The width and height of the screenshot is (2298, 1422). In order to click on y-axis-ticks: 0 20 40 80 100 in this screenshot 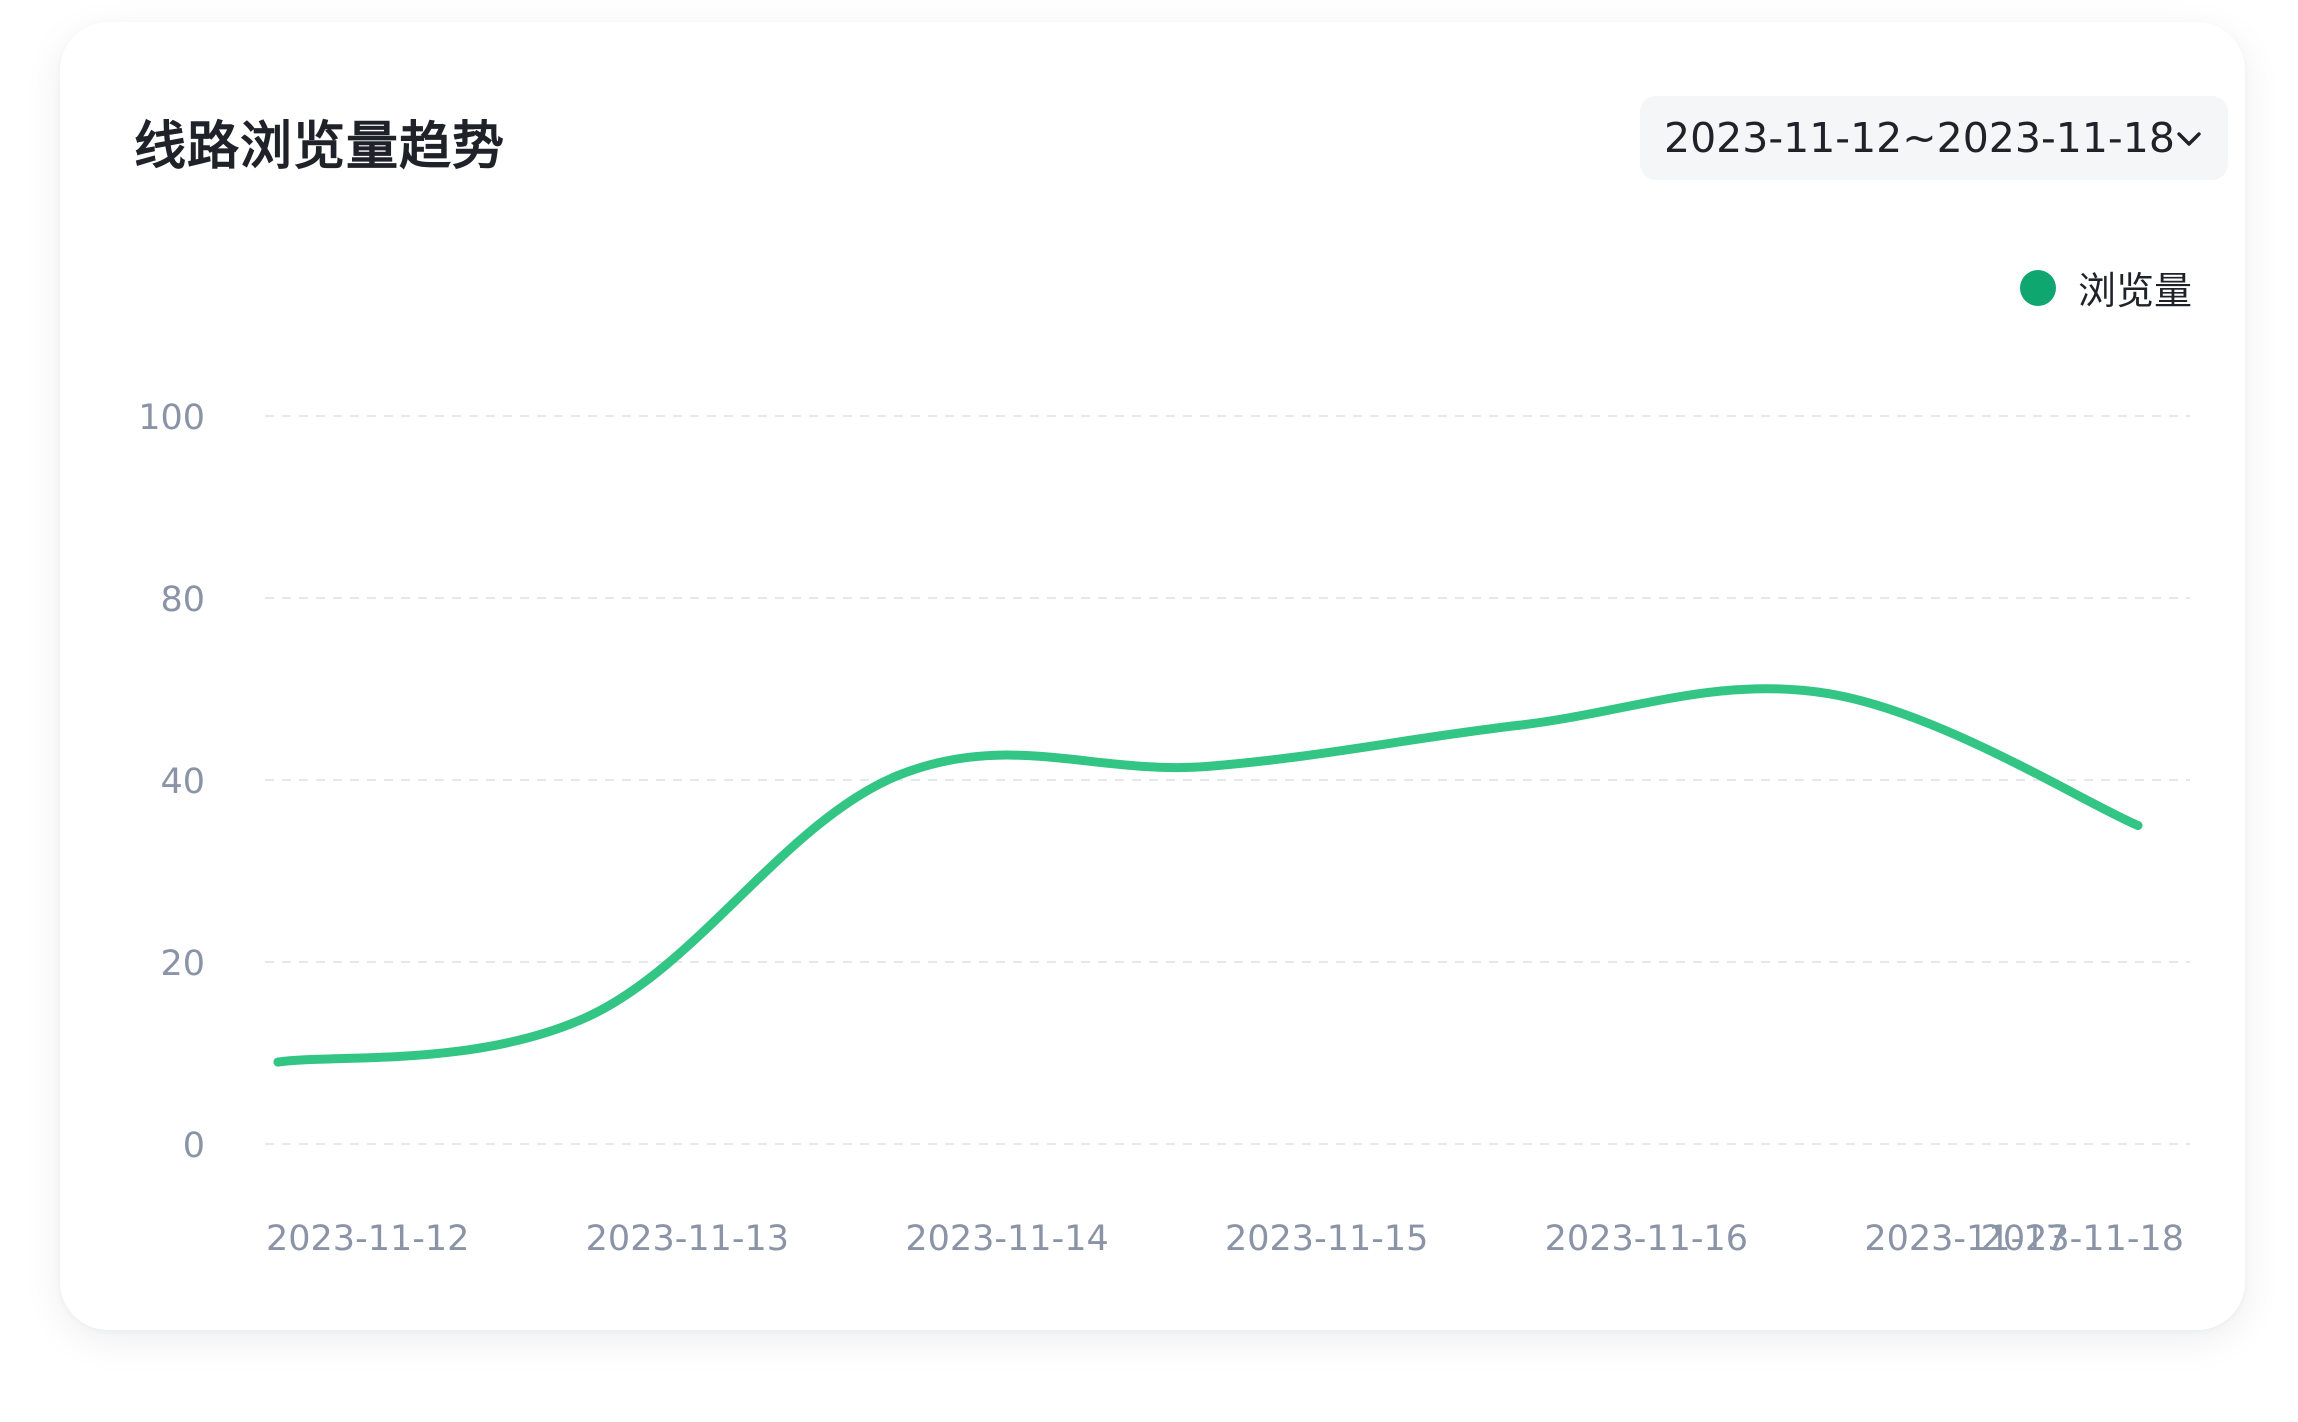, I will do `click(171, 782)`.